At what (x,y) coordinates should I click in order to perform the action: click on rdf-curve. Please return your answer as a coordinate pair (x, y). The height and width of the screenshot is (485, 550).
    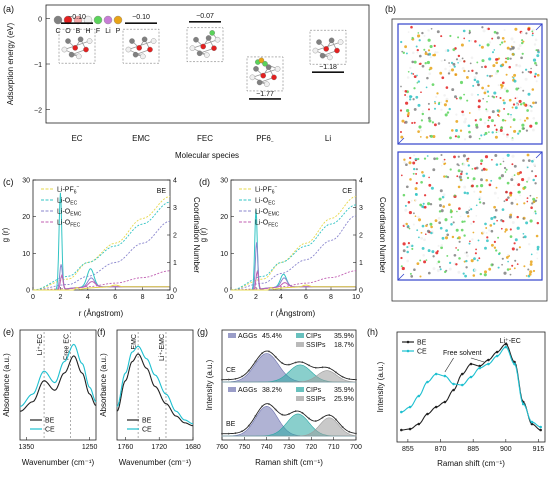
    Looking at the image, I should click on (293, 287).